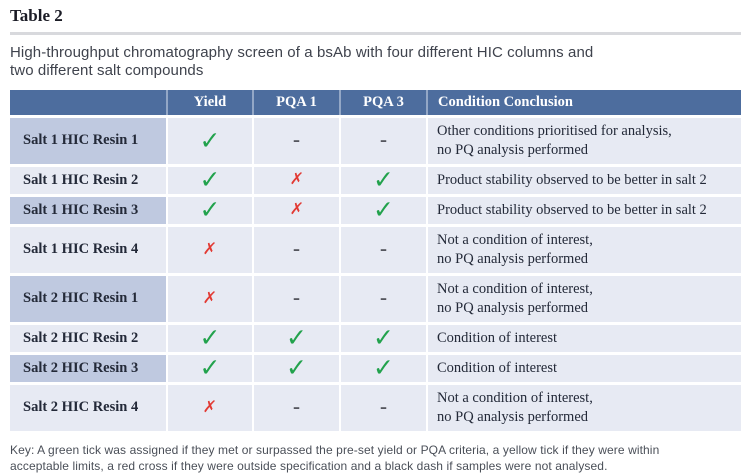 The image size is (750, 474). I want to click on row-label: Salt 2 HIC Resin 2, so click(89, 338).